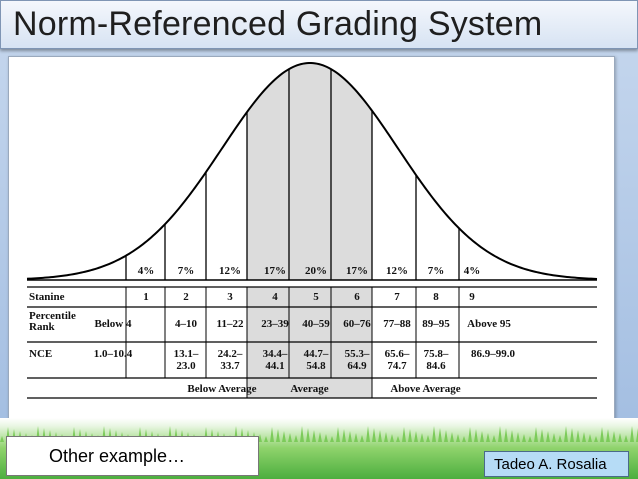 This screenshot has height=479, width=638. I want to click on author-box: Tadeo A. Rosalia, so click(556, 464).